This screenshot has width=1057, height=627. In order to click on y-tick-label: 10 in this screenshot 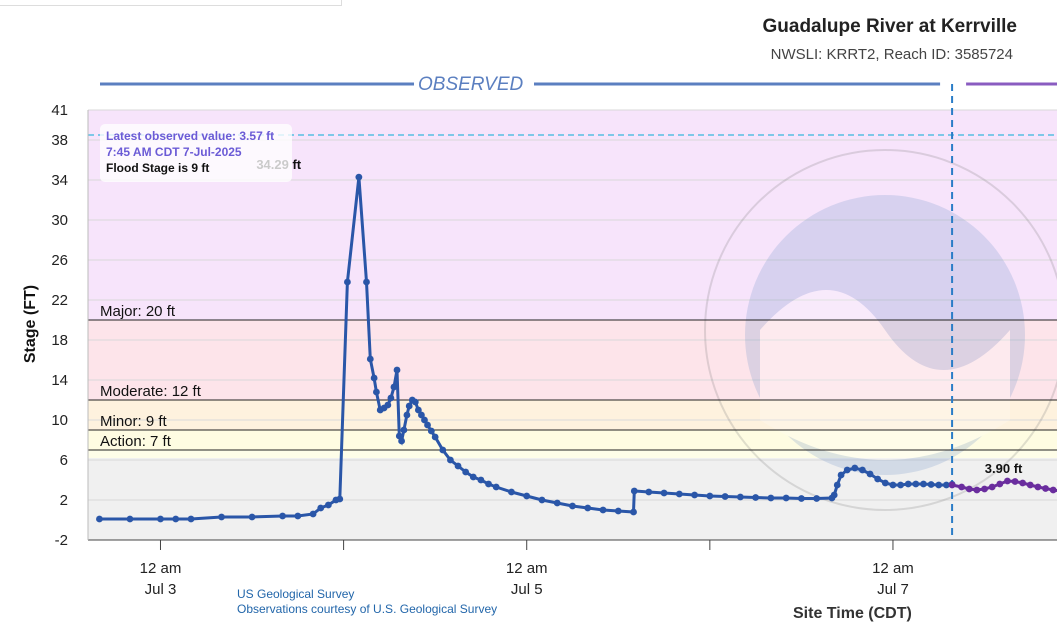, I will do `click(59, 420)`.